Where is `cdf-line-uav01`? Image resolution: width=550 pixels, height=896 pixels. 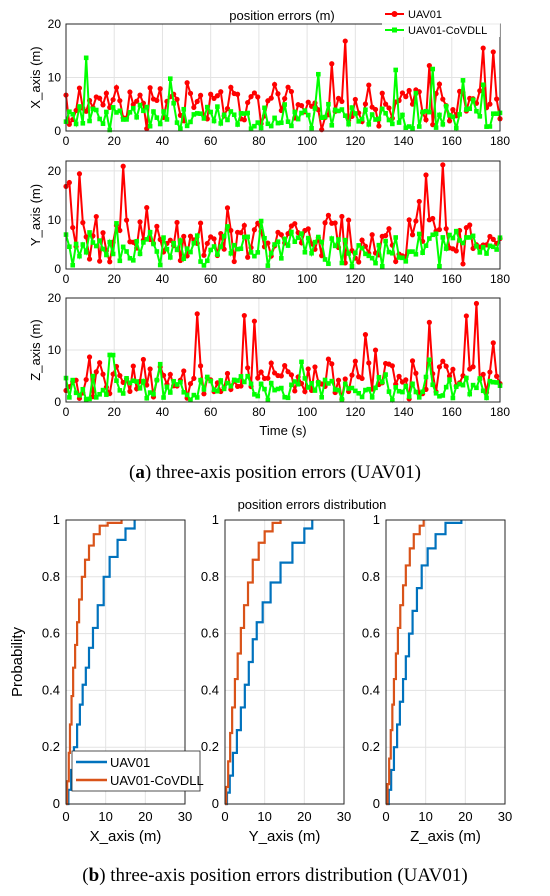
cdf-line-uav01 is located at coordinates (424, 663).